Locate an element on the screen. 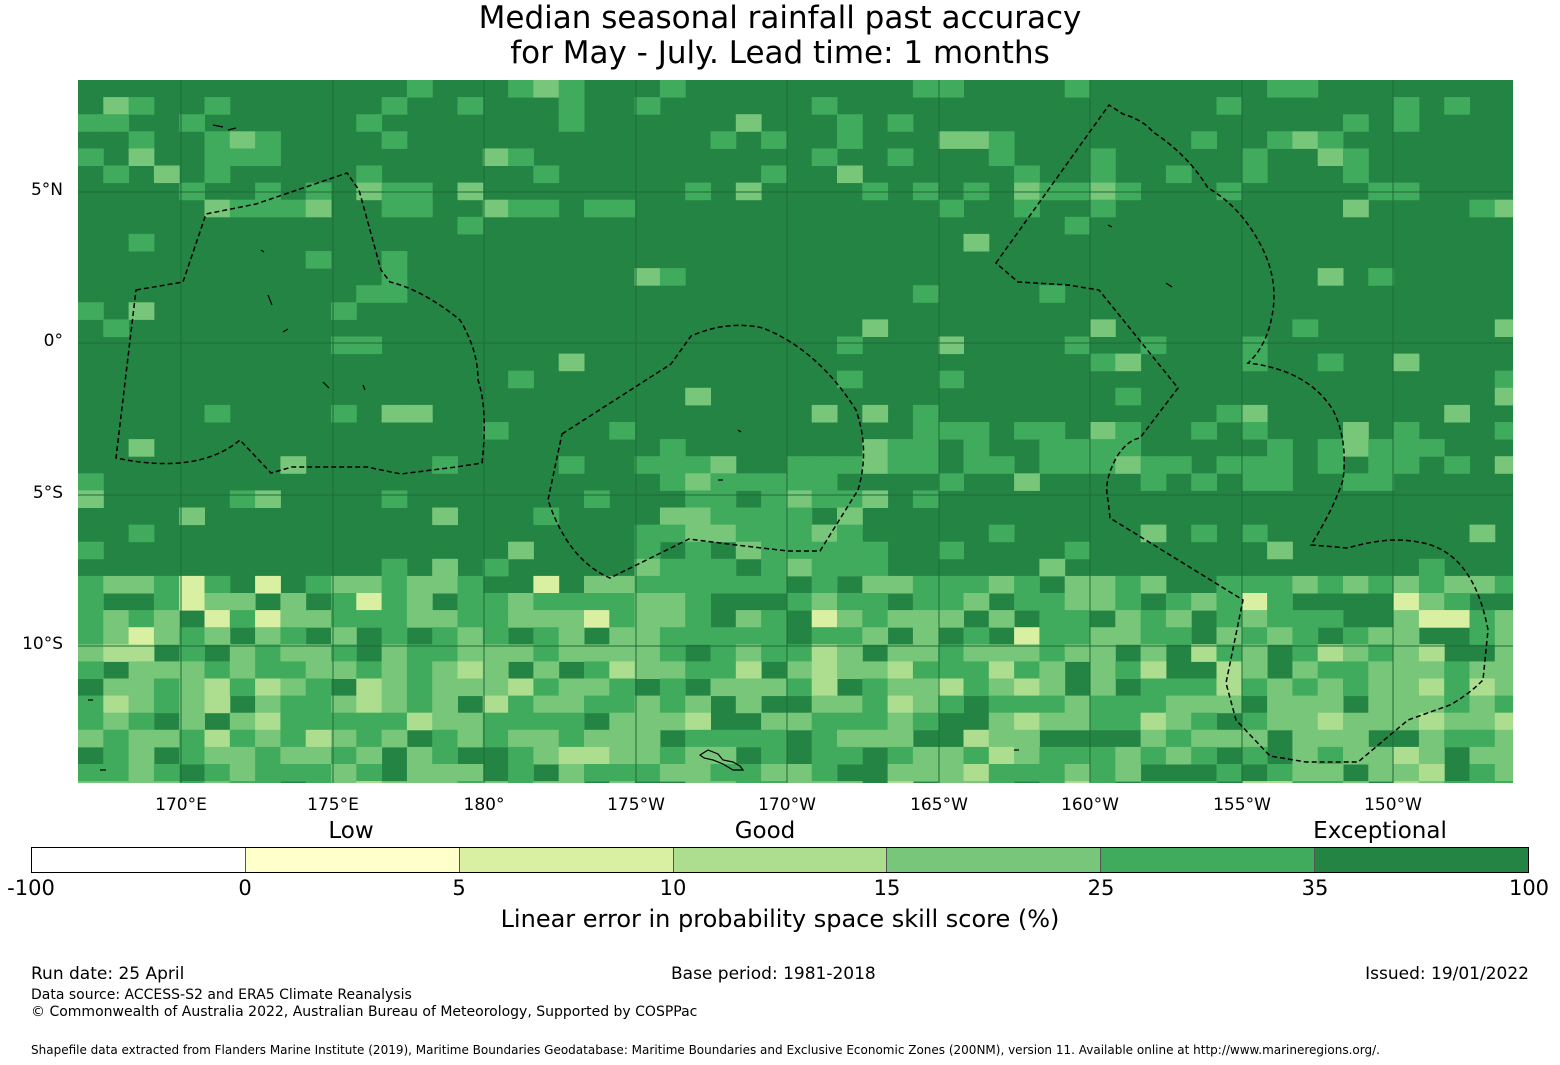 The height and width of the screenshot is (1065, 1560). eez-boundary-tuvalu-kiribati-west is located at coordinates (300, 323).